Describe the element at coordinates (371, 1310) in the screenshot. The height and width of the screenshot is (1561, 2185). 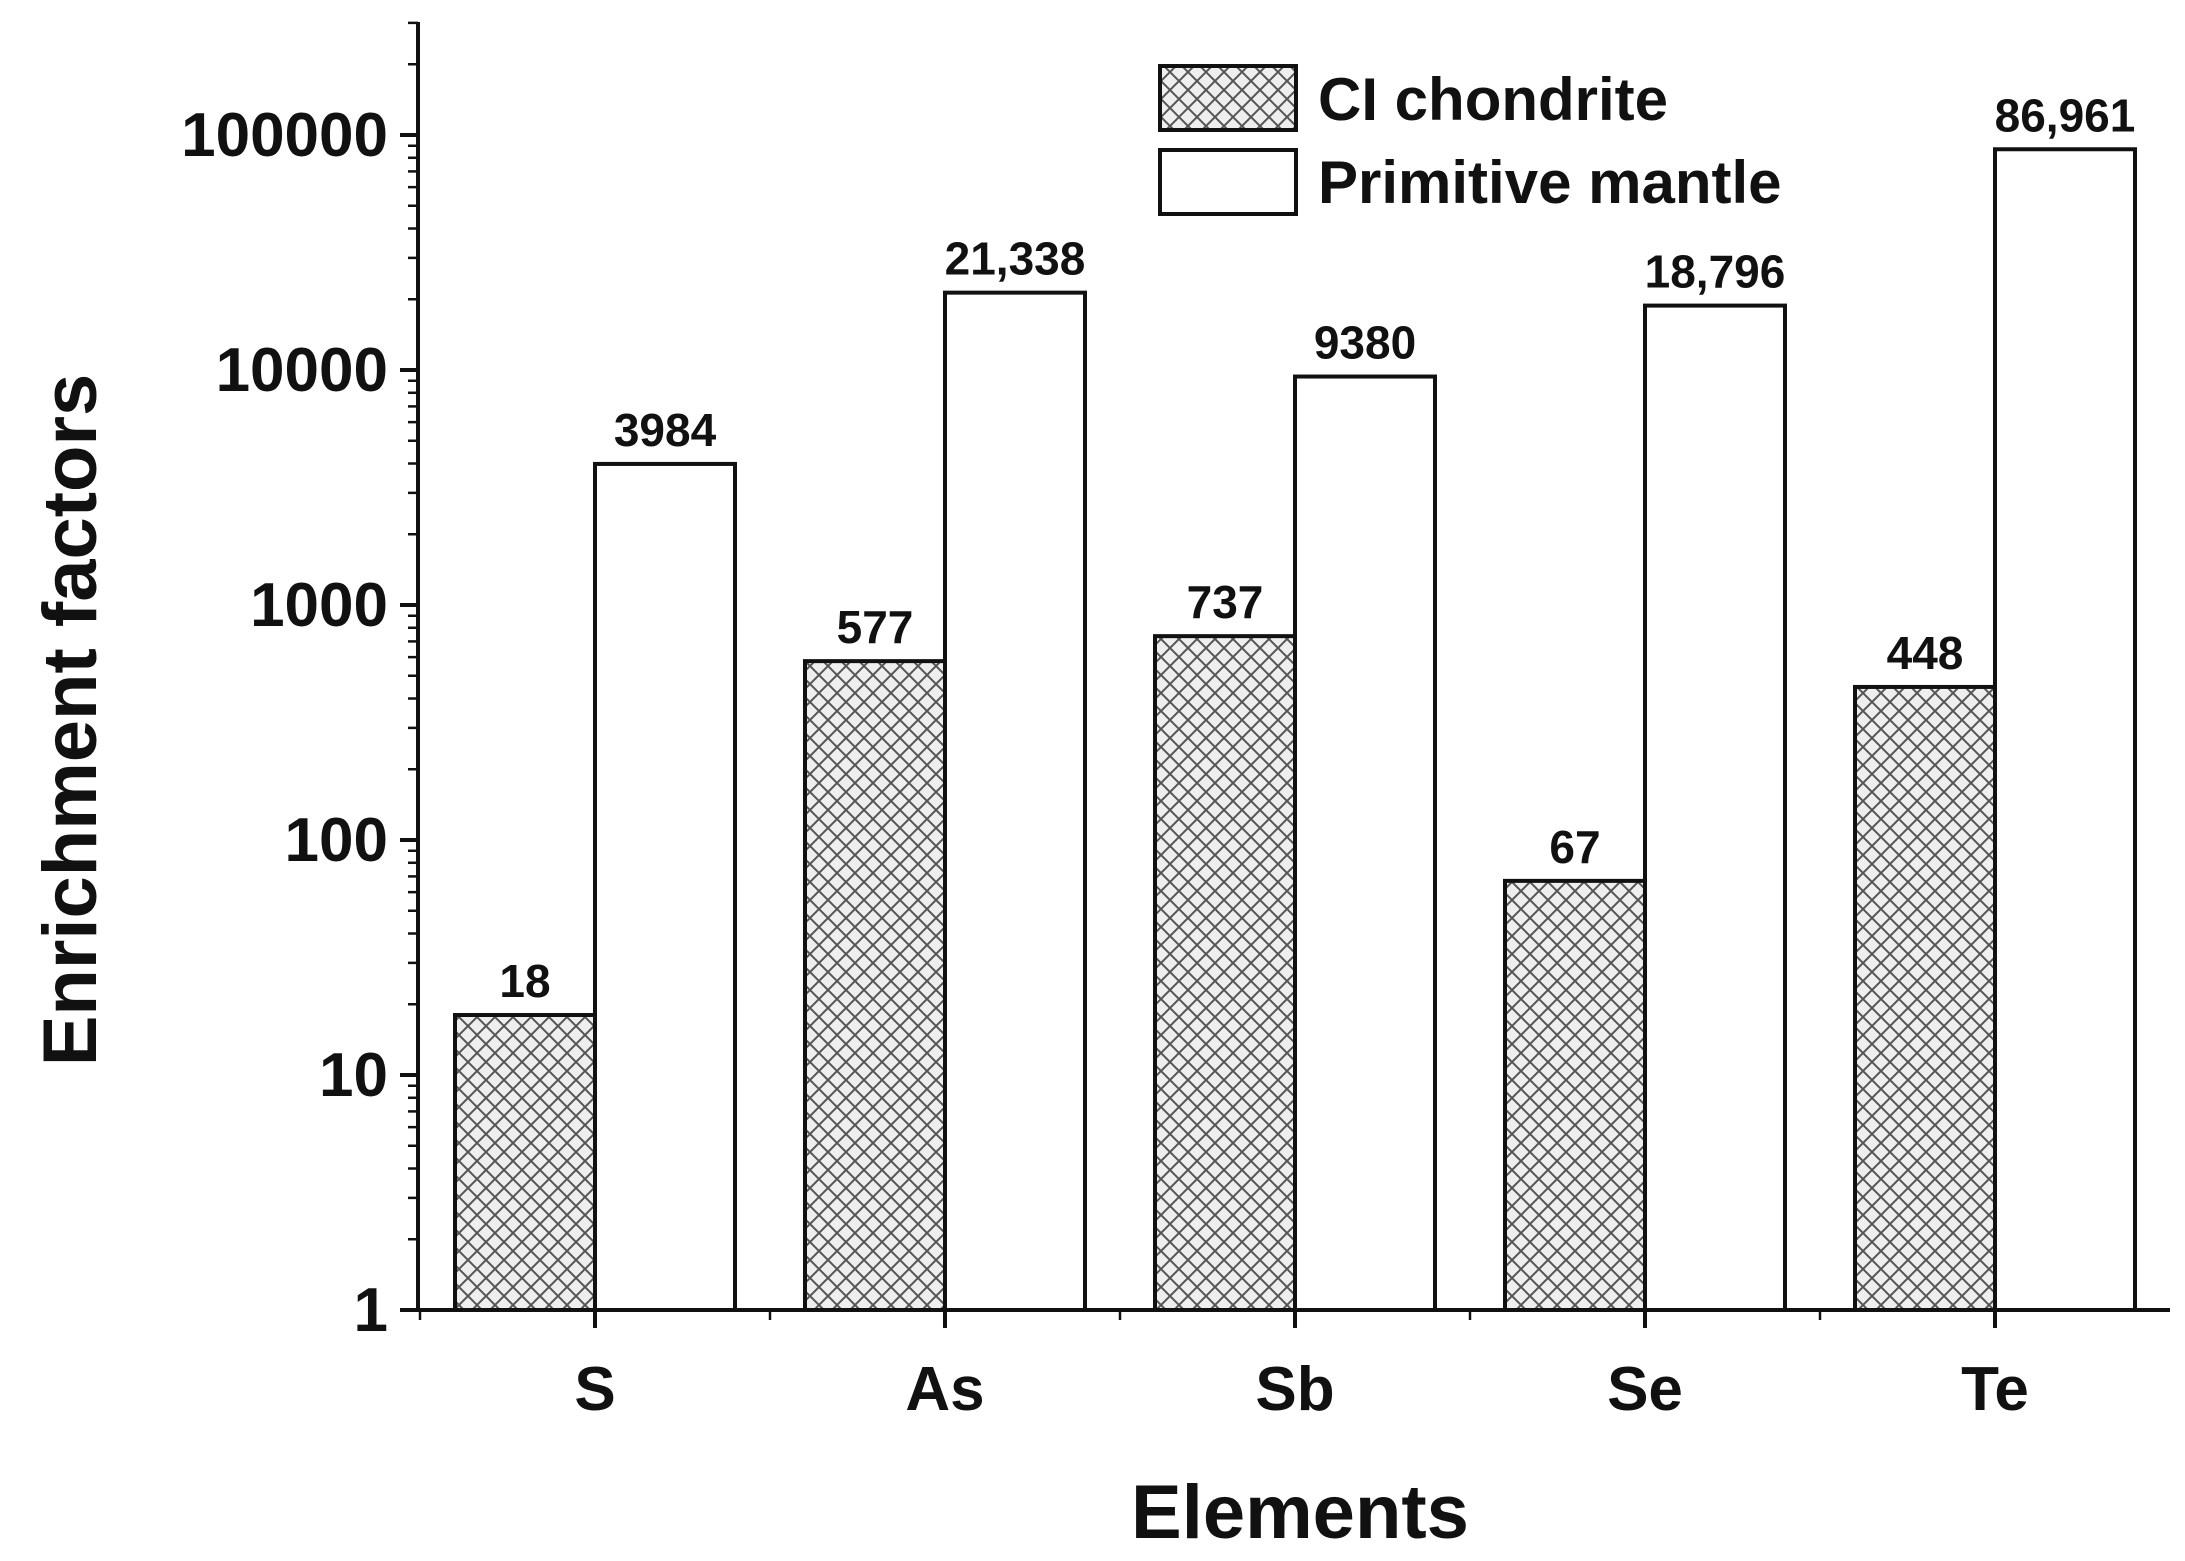
I see `y-tick-label: 1` at that location.